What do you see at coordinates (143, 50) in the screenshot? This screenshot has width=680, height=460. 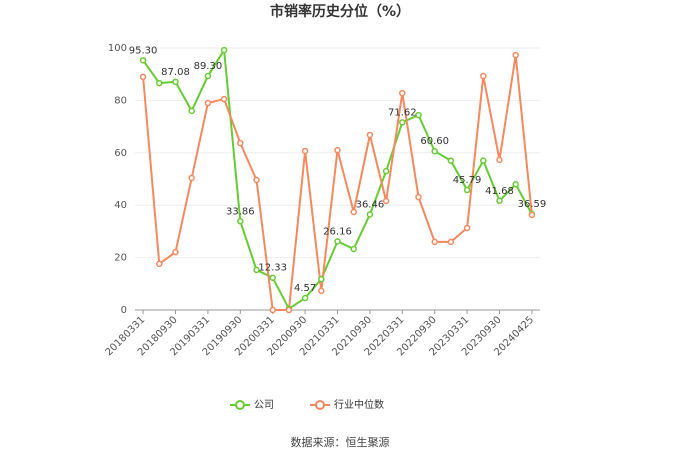 I see `data-label: 95.30` at bounding box center [143, 50].